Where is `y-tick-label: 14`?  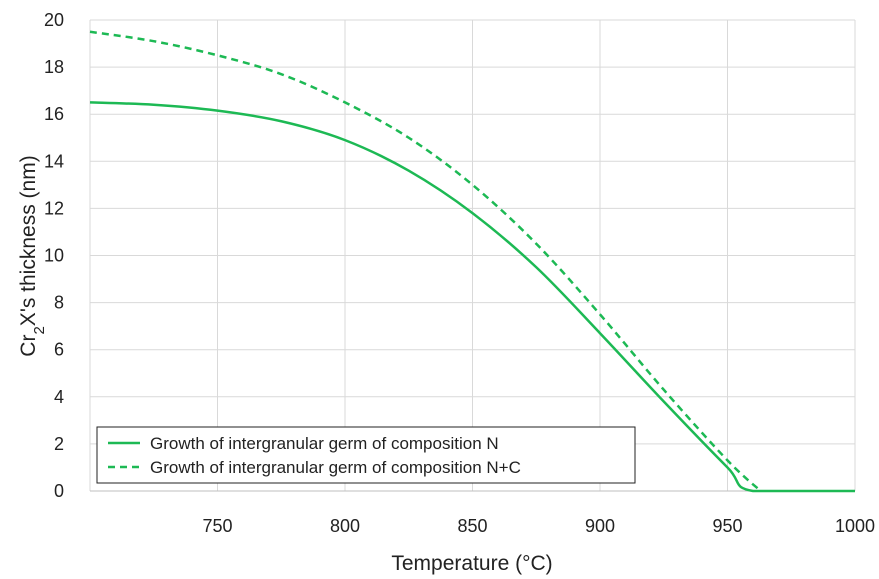 y-tick-label: 14 is located at coordinates (54, 161).